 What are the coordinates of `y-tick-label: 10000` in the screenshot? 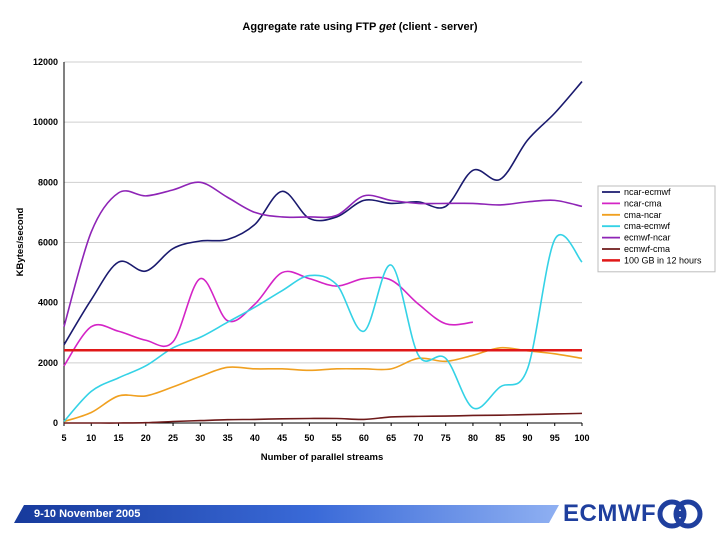 It's located at (45, 122).